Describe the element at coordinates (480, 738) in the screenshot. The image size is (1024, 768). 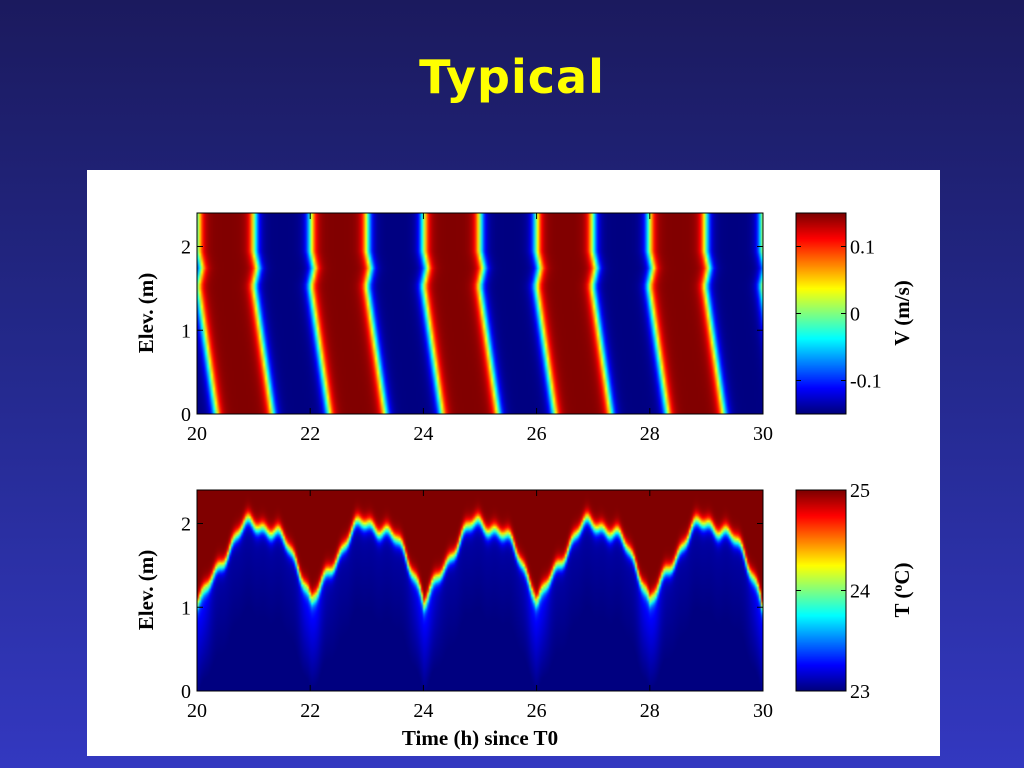
I see `temperature-x-axis-label: Time (h) since T0` at that location.